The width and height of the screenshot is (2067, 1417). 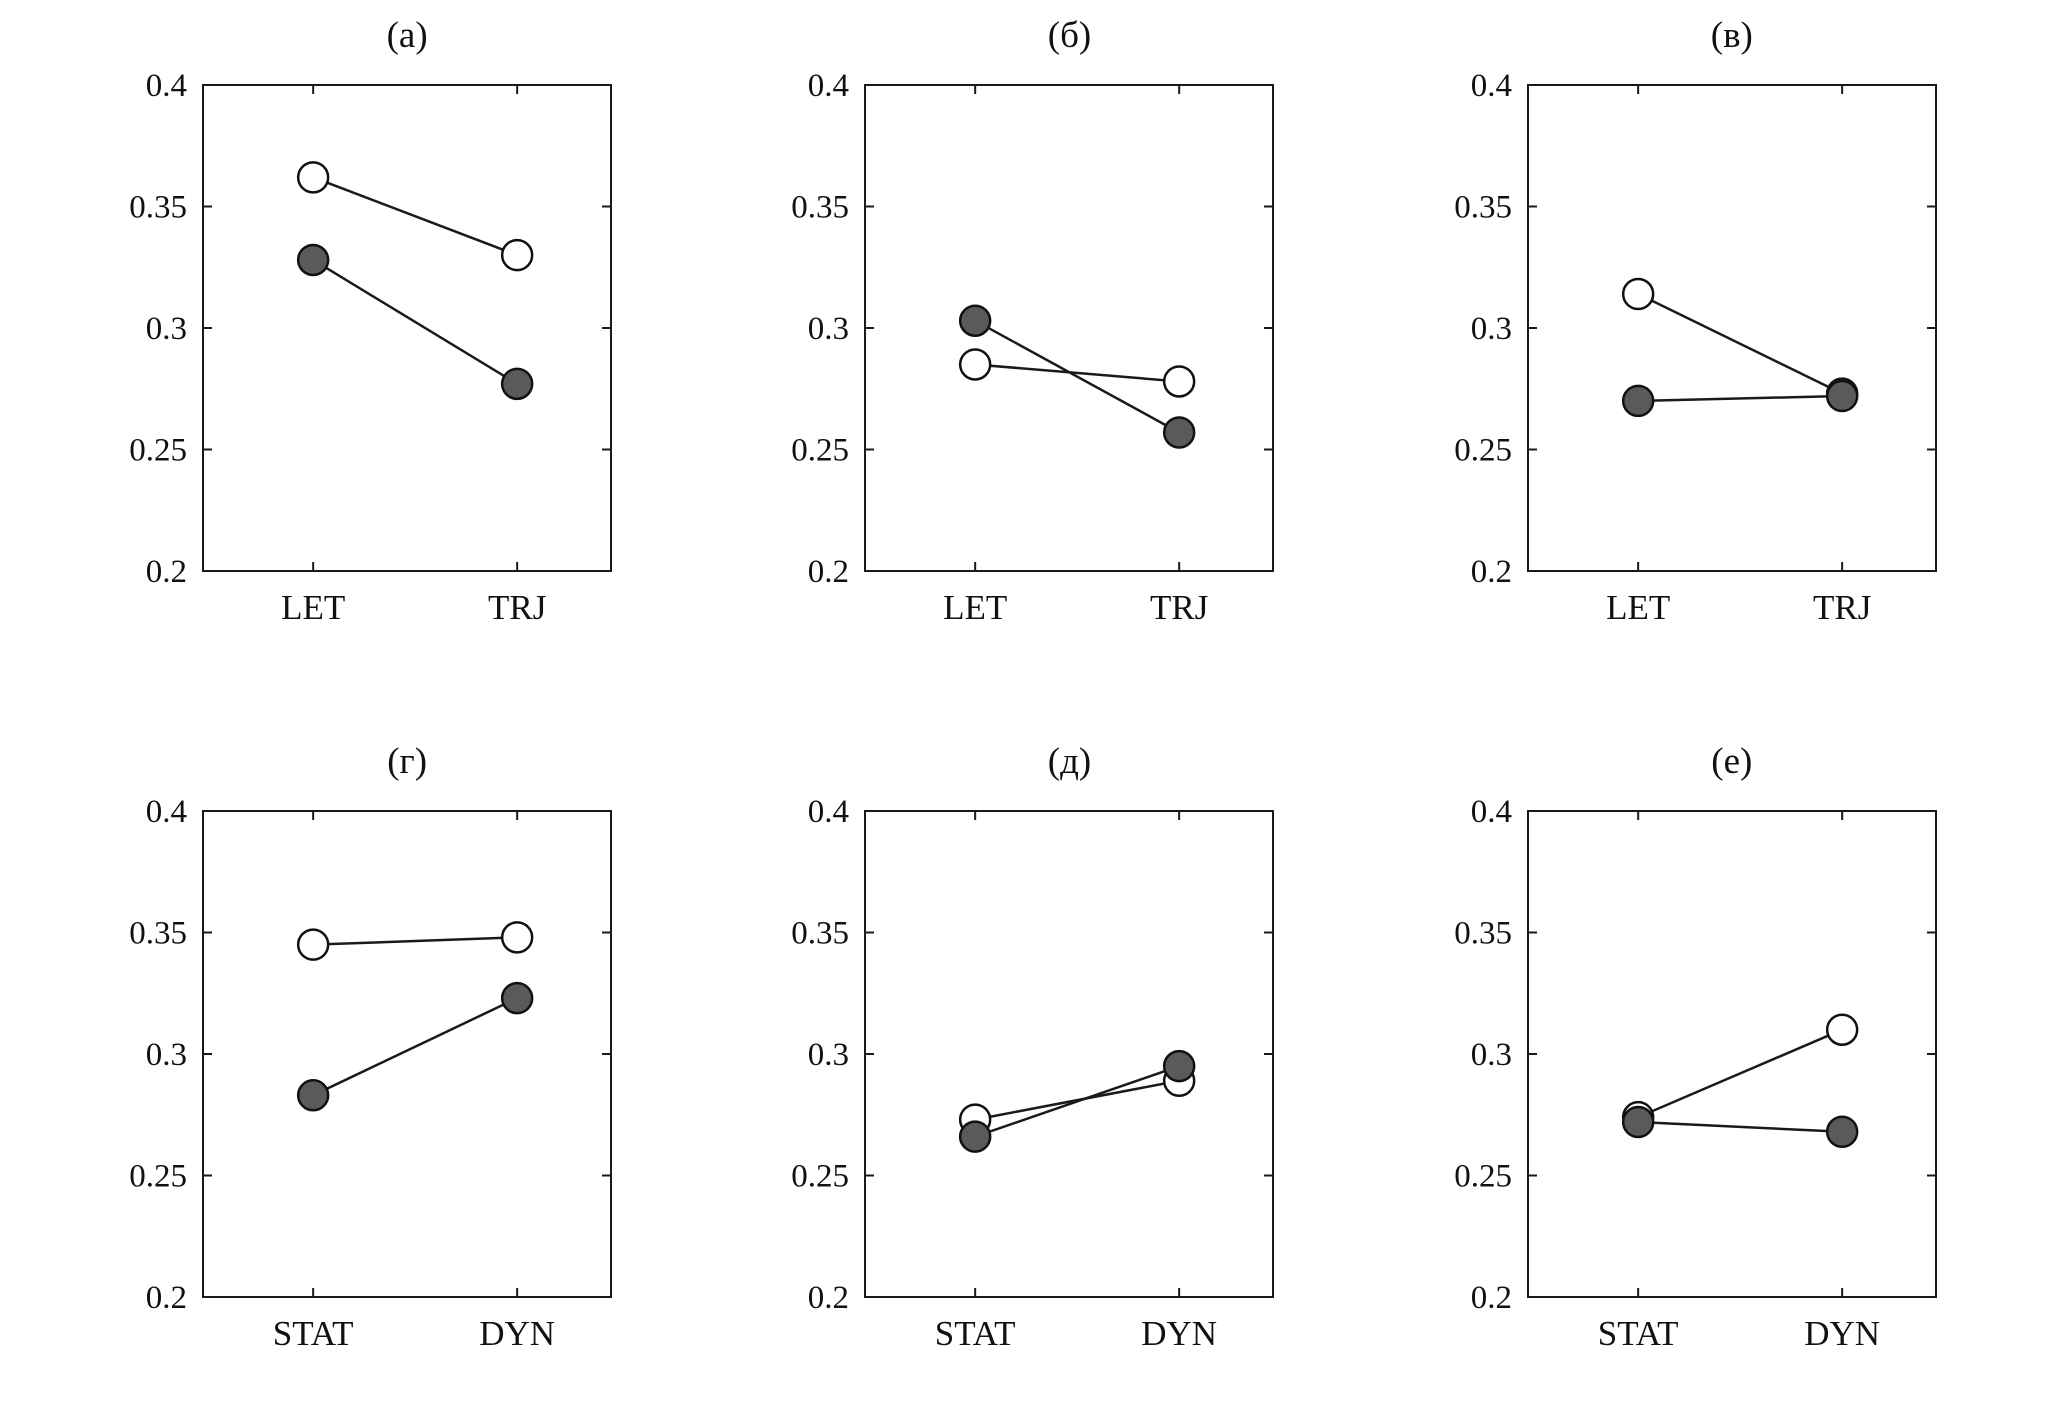 What do you see at coordinates (1732, 761) in the screenshot?
I see `panel-title: (е)` at bounding box center [1732, 761].